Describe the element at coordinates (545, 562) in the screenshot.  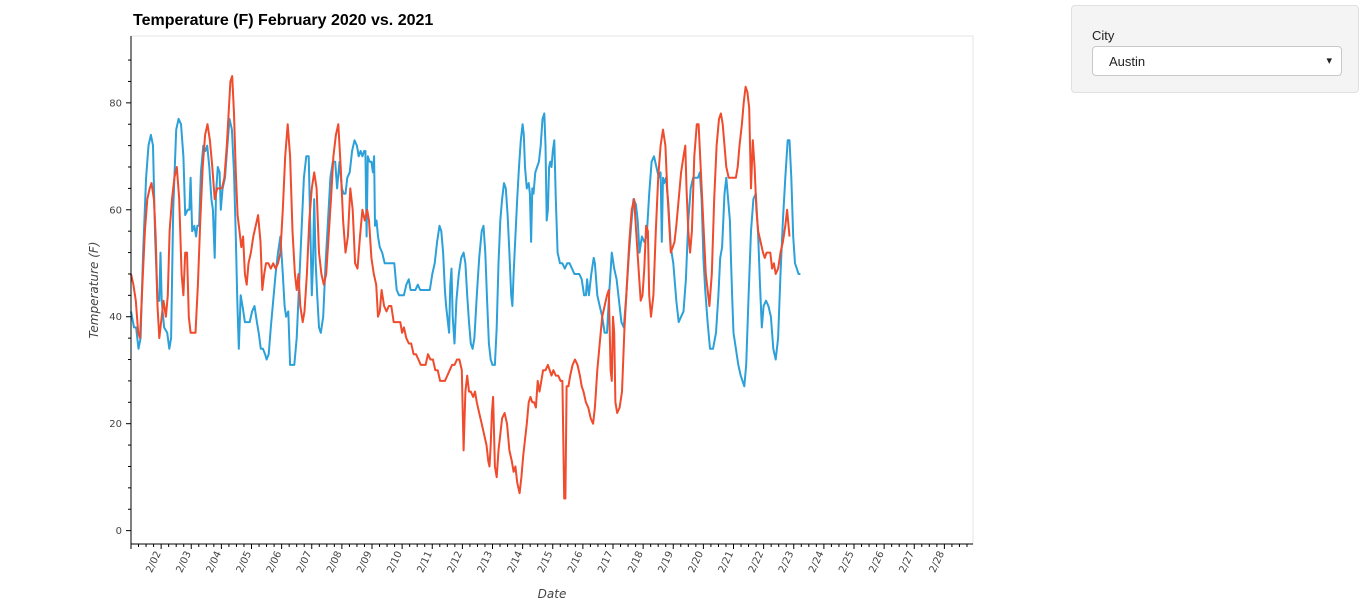
I see `x-tick-label: 2/15` at that location.